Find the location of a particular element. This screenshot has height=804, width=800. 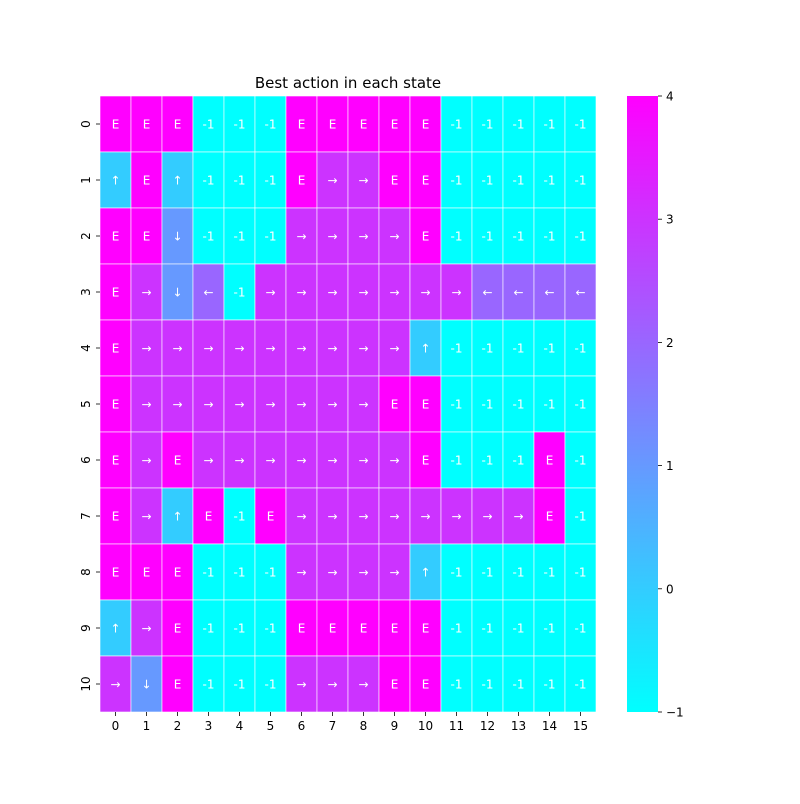

cell-label-r3-c12: ← is located at coordinates (487, 293).